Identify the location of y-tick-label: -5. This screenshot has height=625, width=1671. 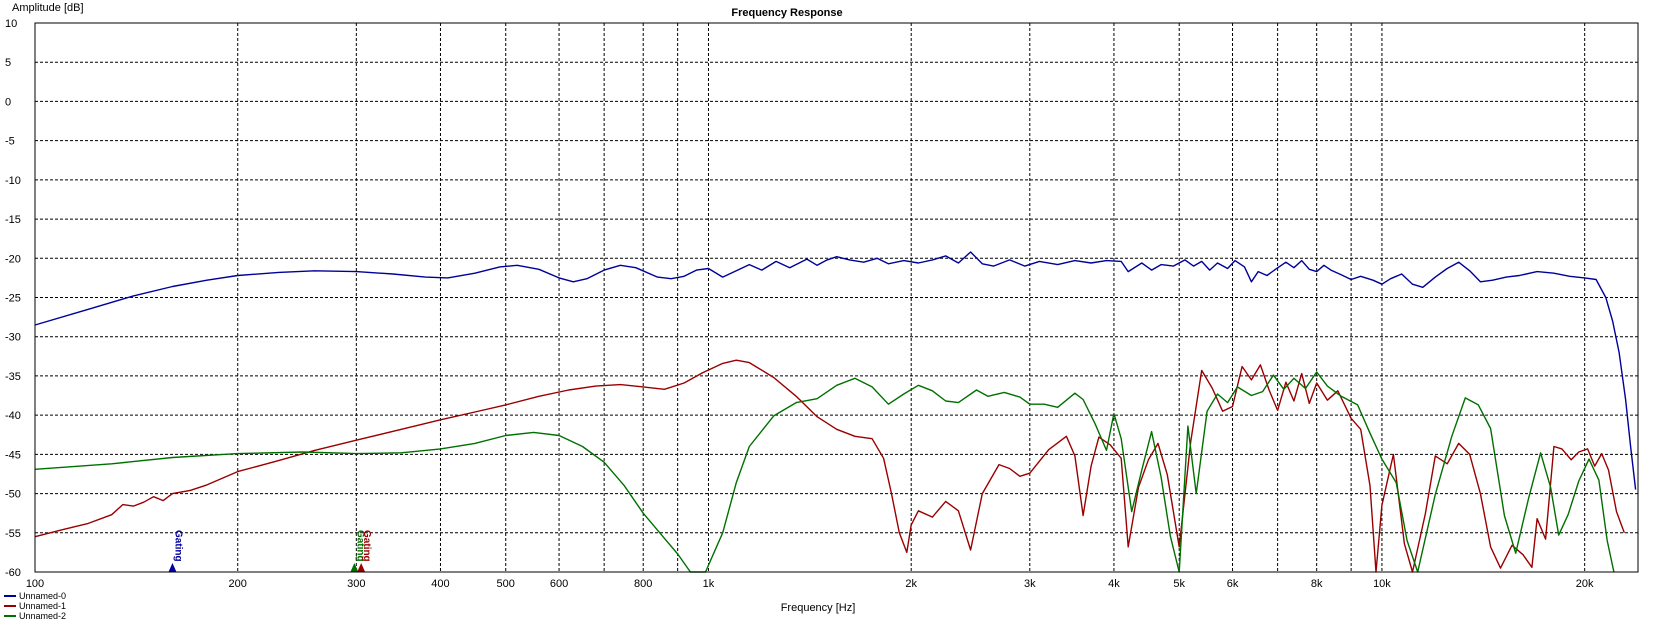
(10, 142).